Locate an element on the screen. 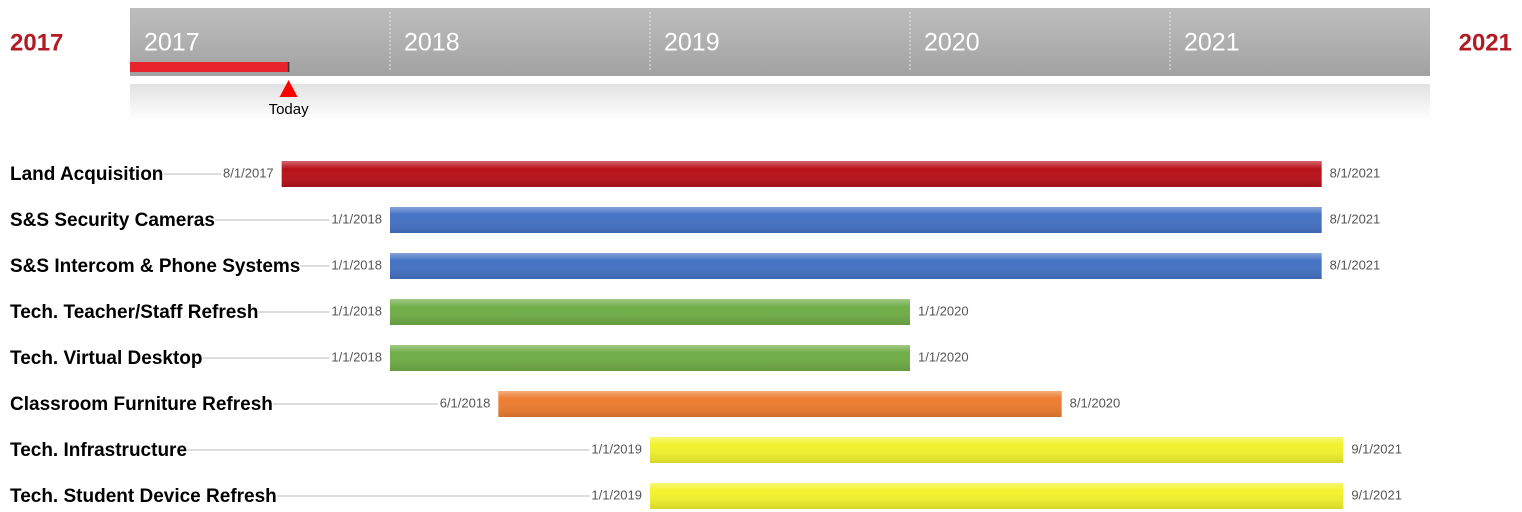 The image size is (1522, 512). timeline-header is located at coordinates (780, 42).